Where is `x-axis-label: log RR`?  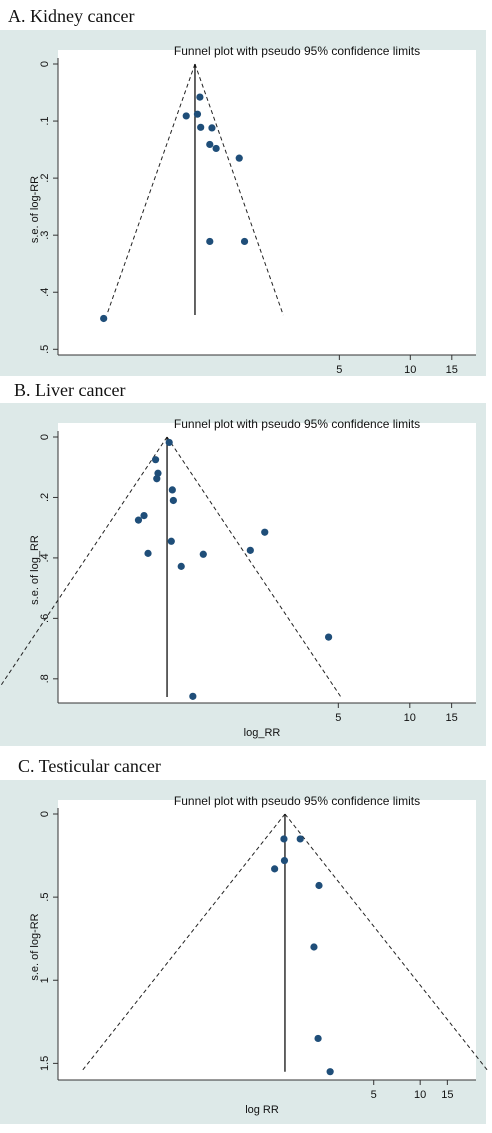 x-axis-label: log RR is located at coordinates (262, 1110).